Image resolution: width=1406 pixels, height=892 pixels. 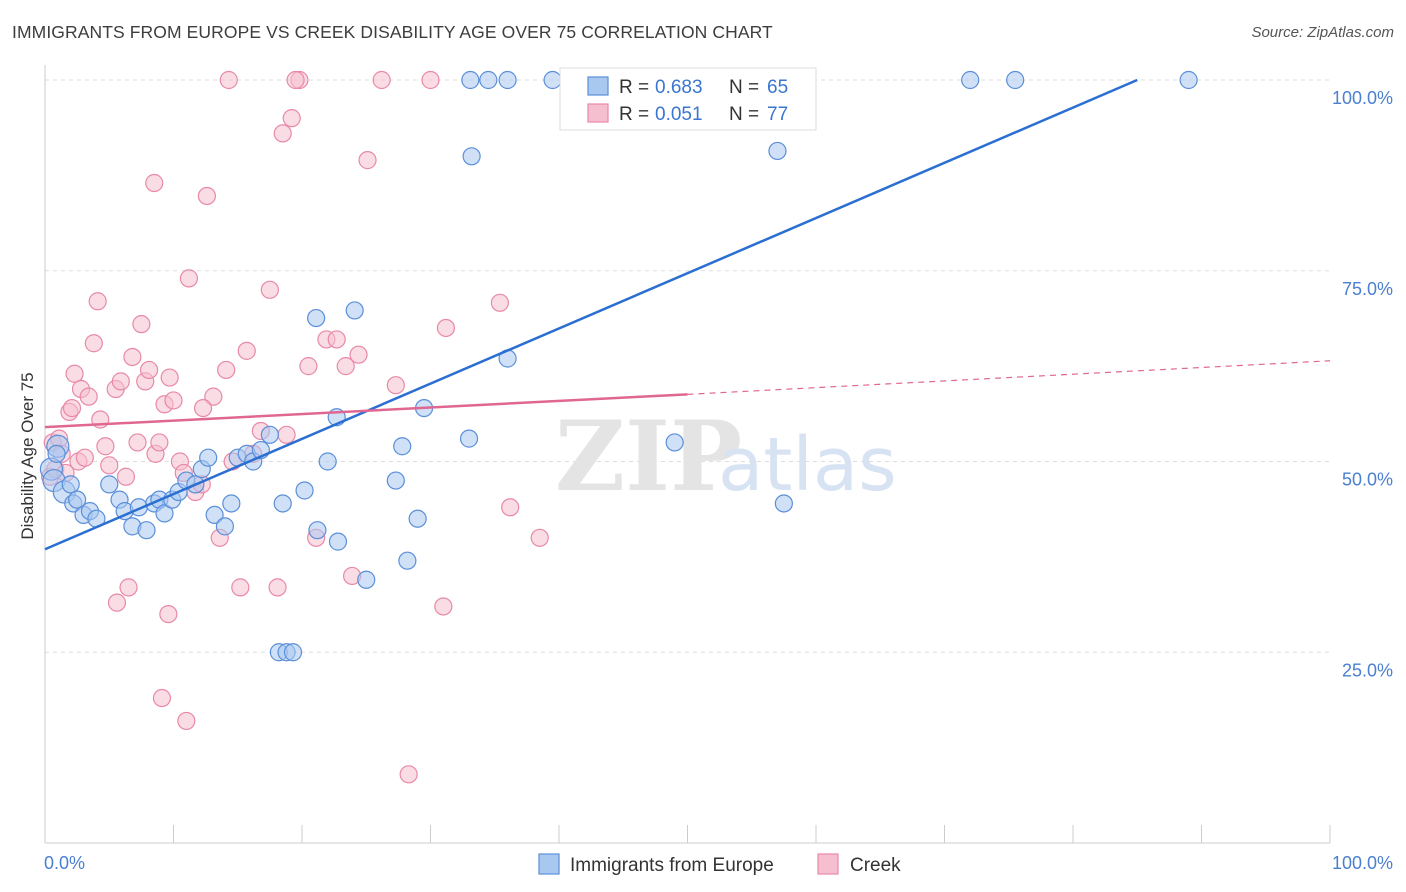 What do you see at coordinates (64, 863) in the screenshot?
I see `x-tick-label-0: 0.0%` at bounding box center [64, 863].